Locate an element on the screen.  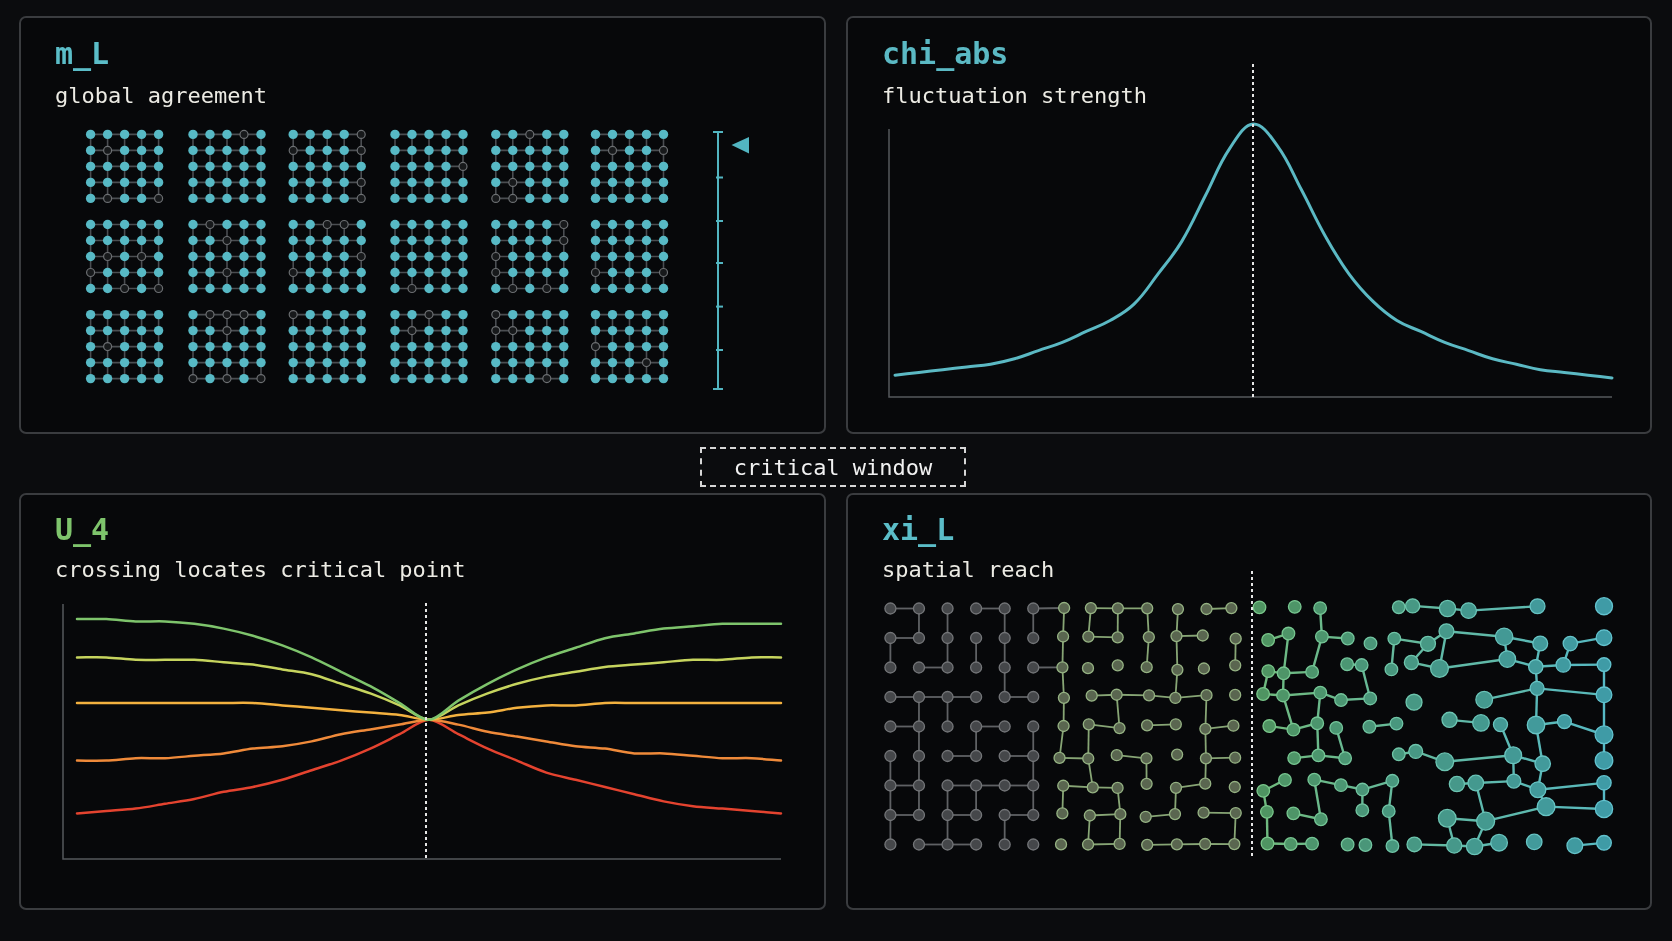
chart-title: chi_abs is located at coordinates (945, 53).